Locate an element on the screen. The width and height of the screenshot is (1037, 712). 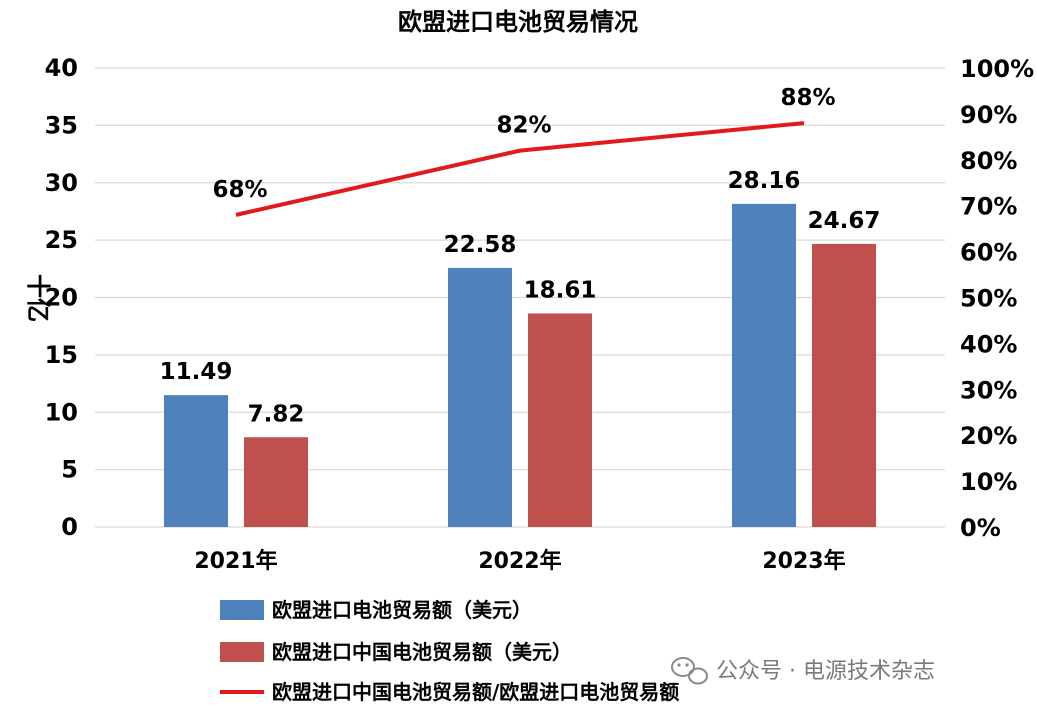
line-data-label: 82% is located at coordinates (523, 126).